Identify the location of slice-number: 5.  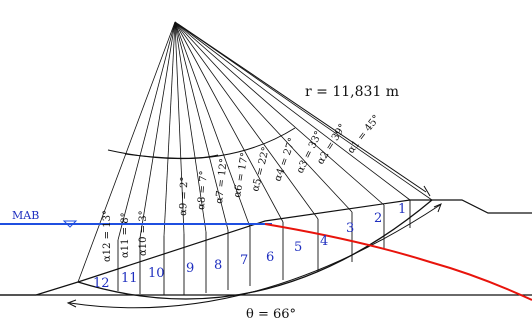
(298, 247).